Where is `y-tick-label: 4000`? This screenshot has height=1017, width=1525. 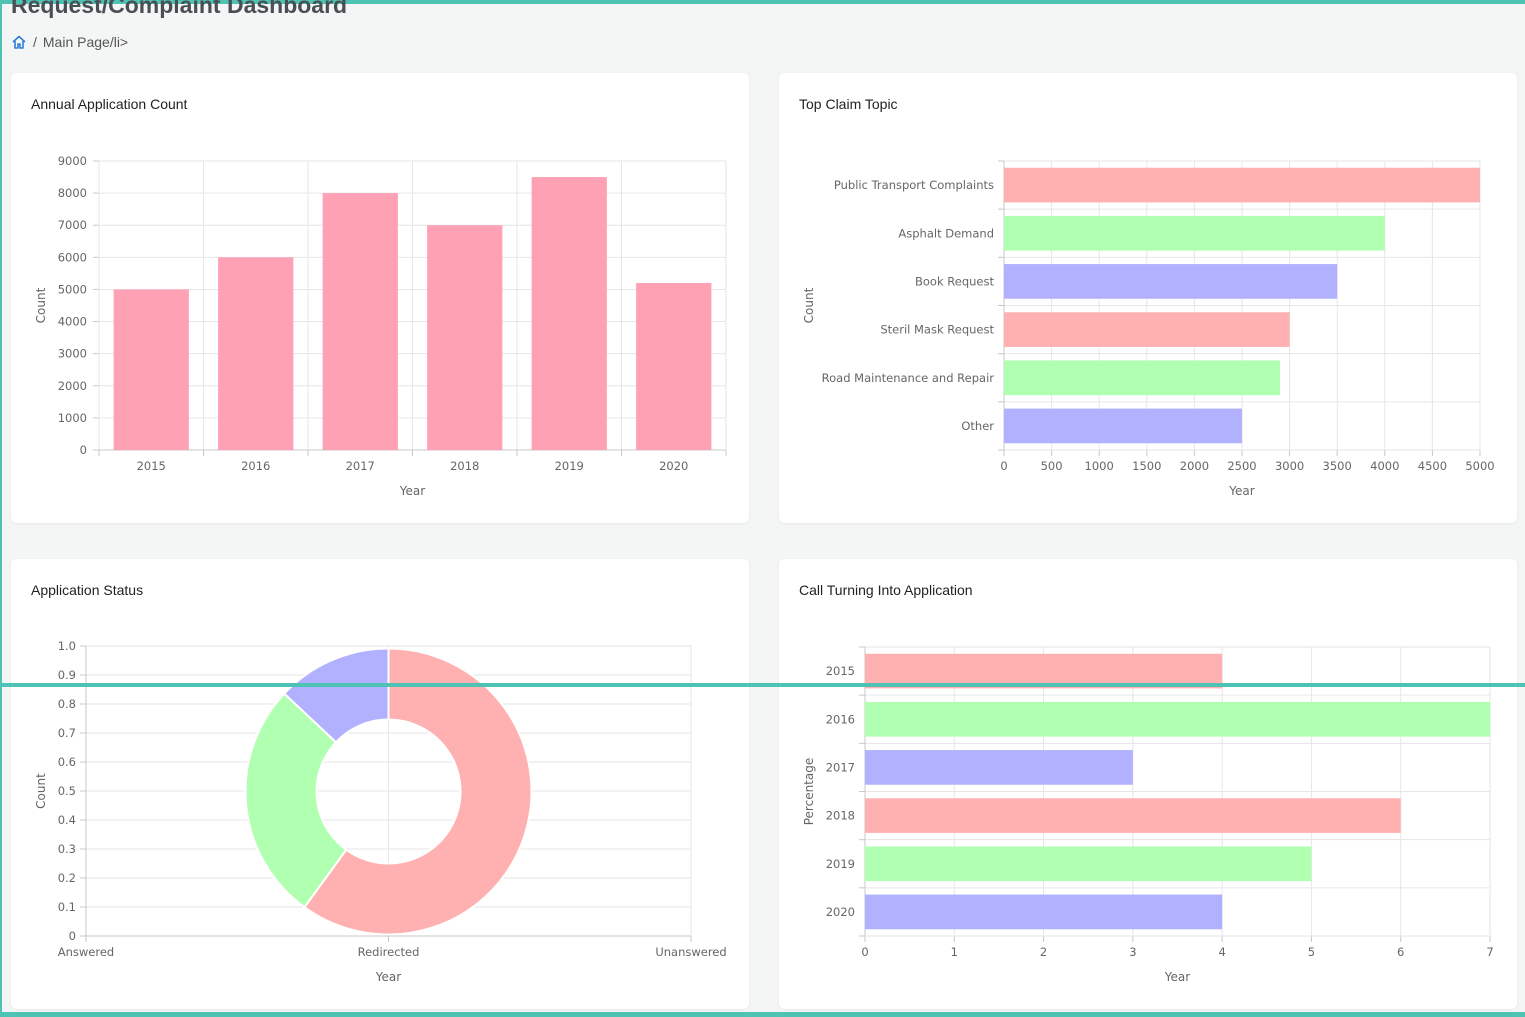
y-tick-label: 4000 is located at coordinates (72, 322).